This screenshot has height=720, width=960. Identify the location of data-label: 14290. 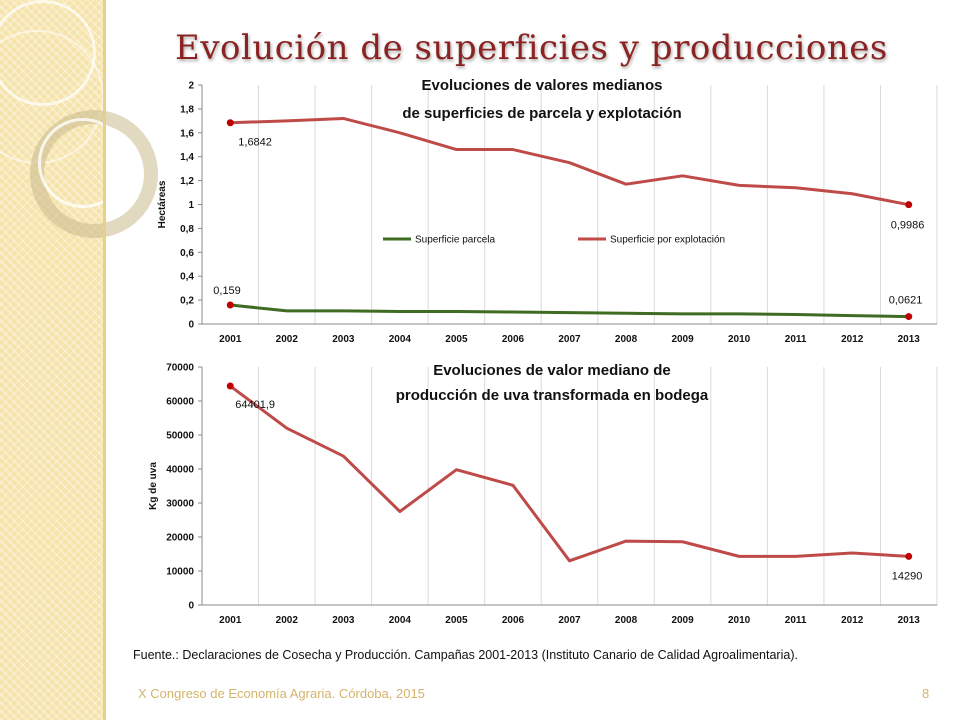
(907, 576).